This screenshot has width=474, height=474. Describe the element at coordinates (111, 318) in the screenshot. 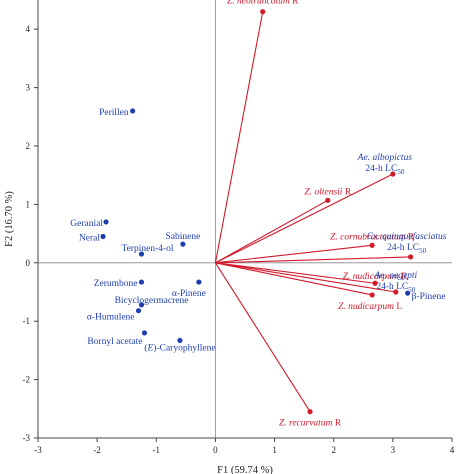

I see `observation-label: α-Humulene` at that location.